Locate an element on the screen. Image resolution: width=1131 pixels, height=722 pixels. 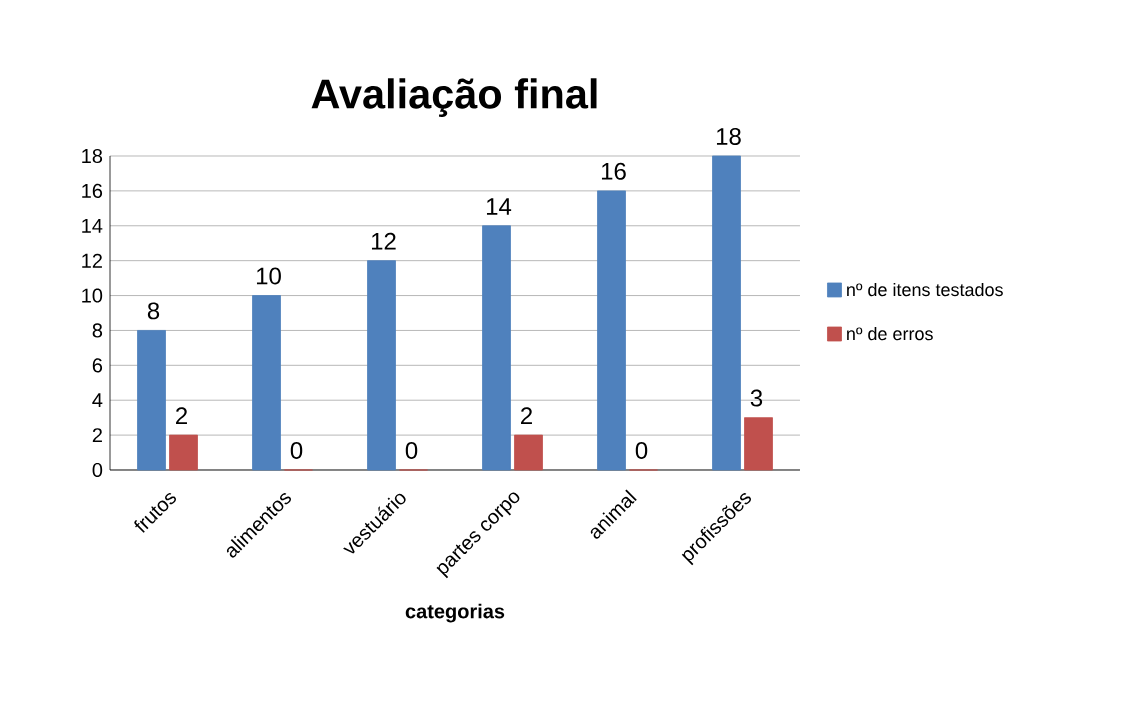
data-label: 14 is located at coordinates (499, 206).